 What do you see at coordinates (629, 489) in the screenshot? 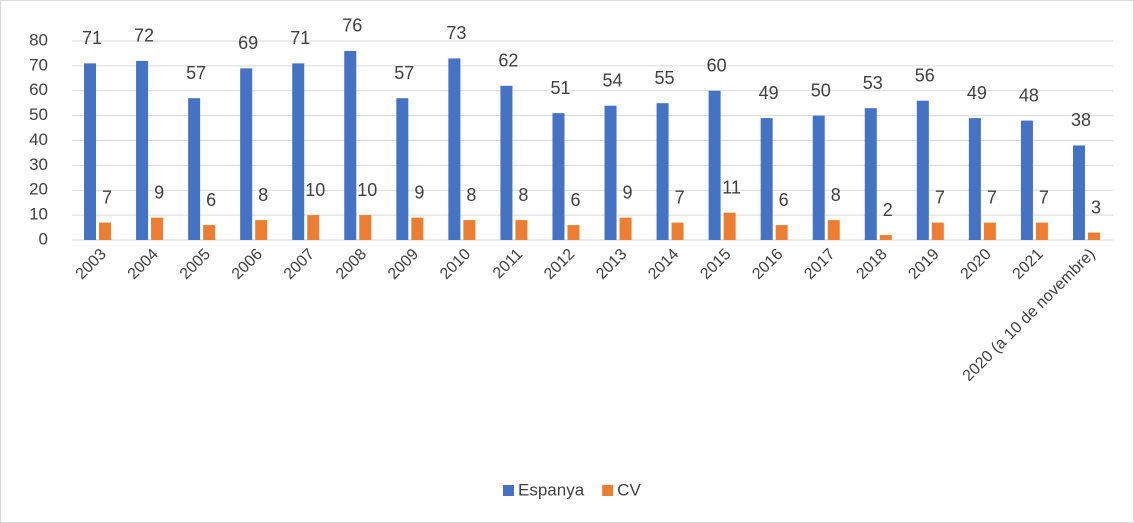
I see `legend-label: CV` at bounding box center [629, 489].